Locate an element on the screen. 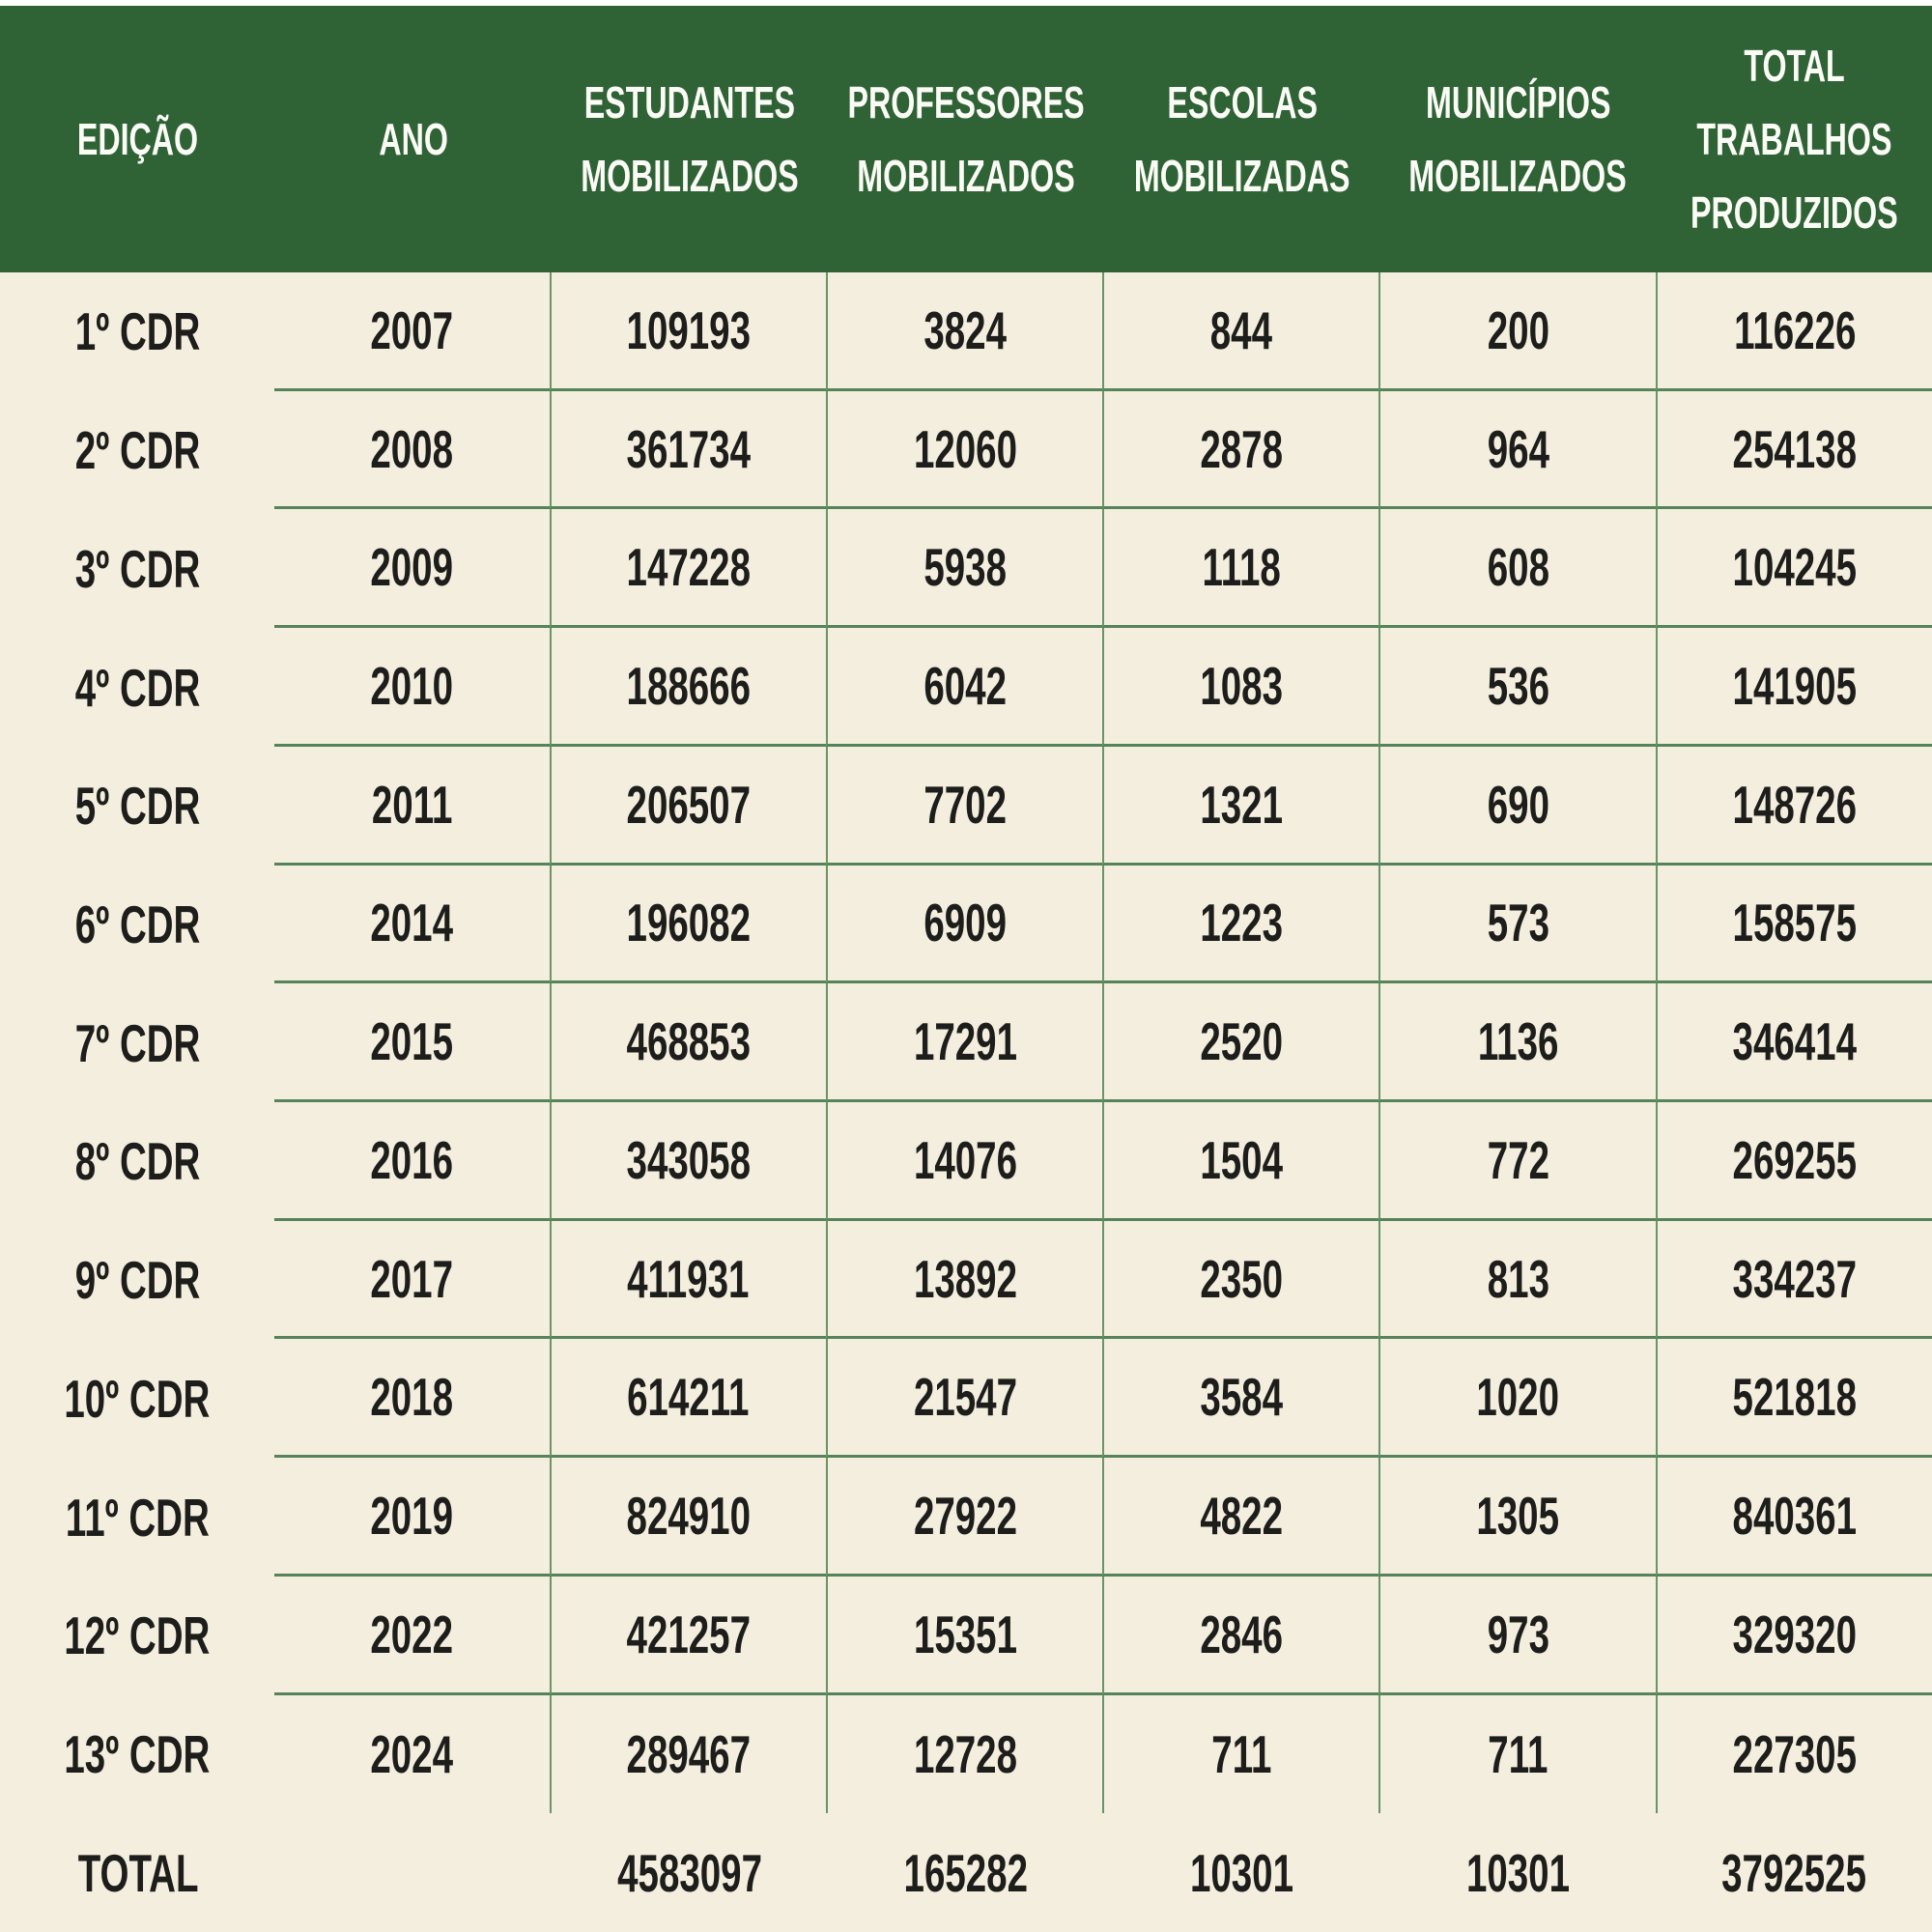  cell-municipios-mobilizados: 690 is located at coordinates (1517, 806).